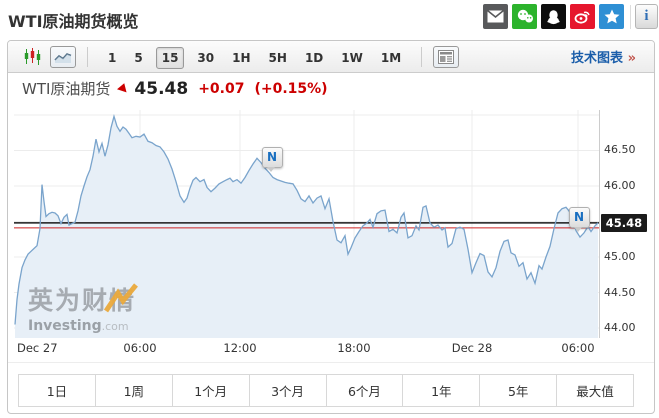  What do you see at coordinates (121, 298) in the screenshot?
I see `watermark-bolt-icon` at bounding box center [121, 298].